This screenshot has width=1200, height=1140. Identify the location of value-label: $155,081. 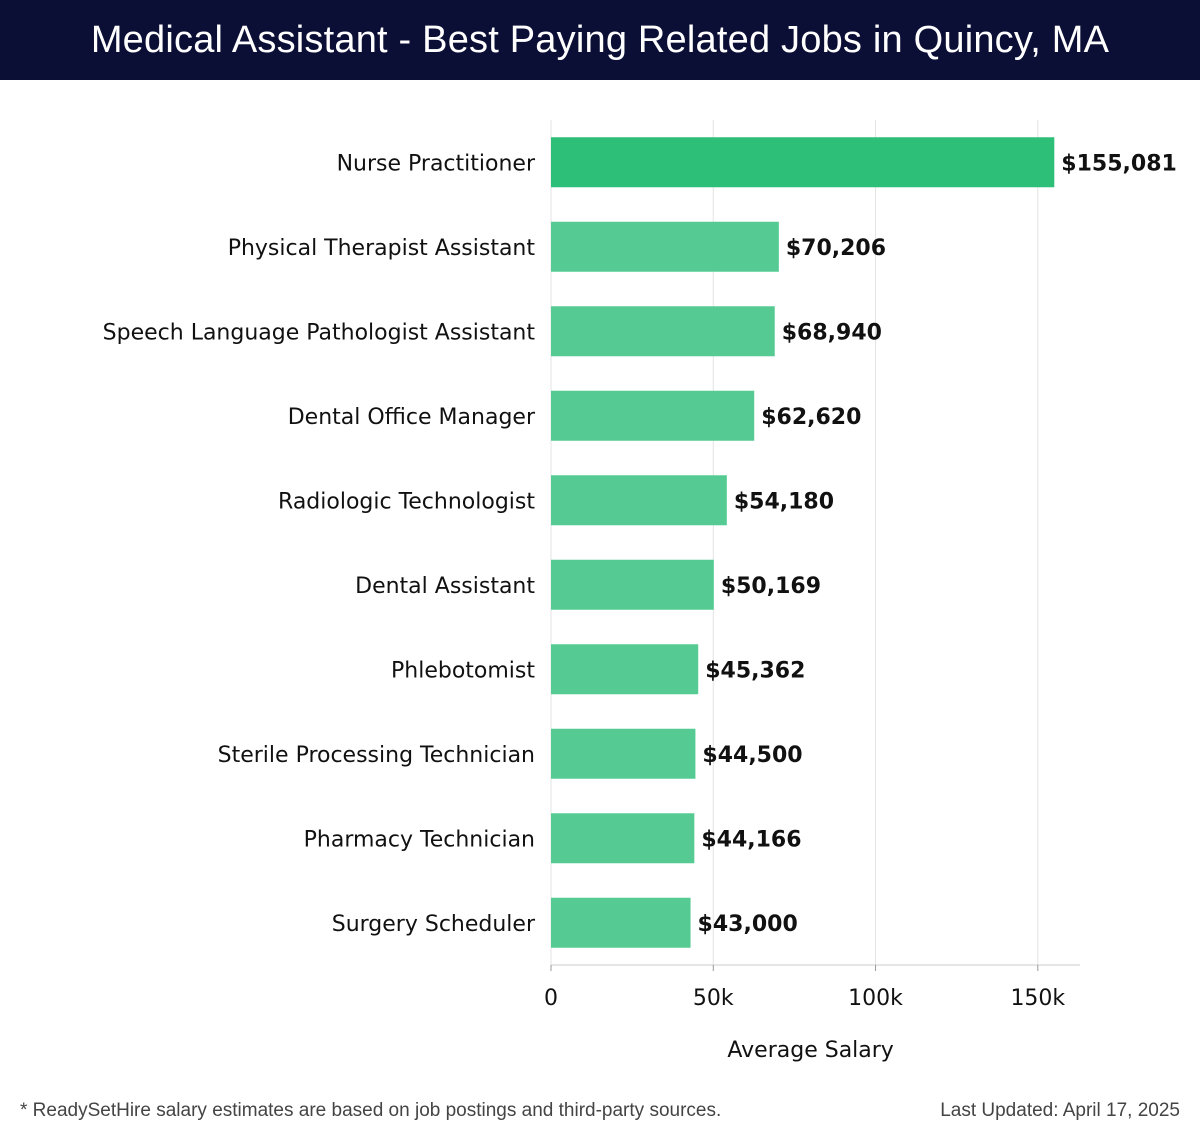
(1119, 163).